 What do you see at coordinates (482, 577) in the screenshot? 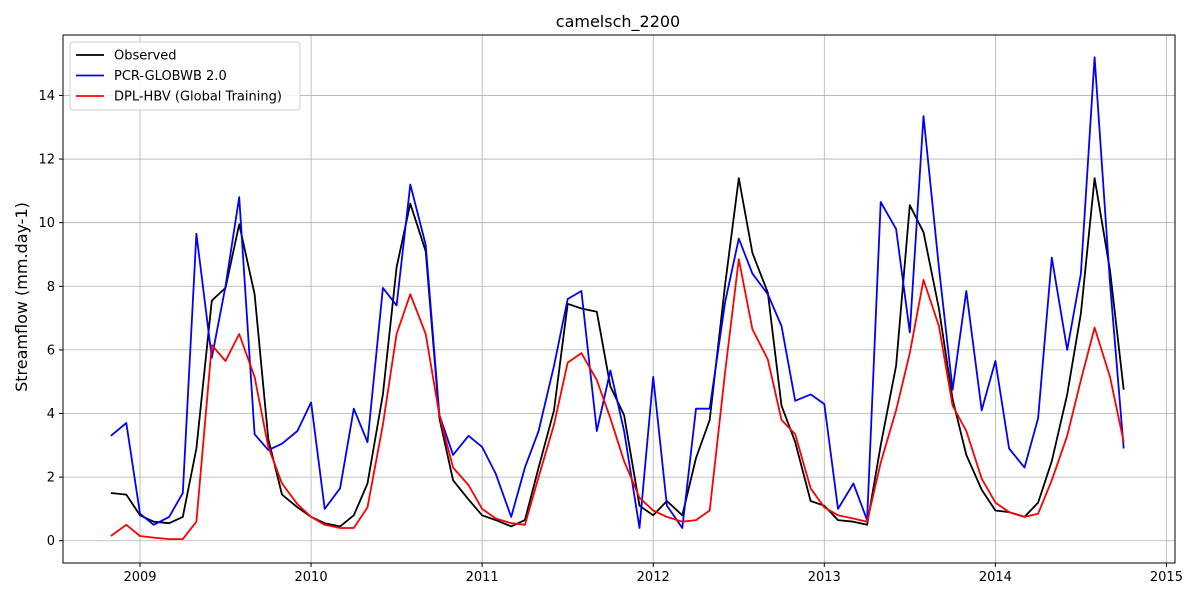
I see `x-tick-label: 2011` at bounding box center [482, 577].